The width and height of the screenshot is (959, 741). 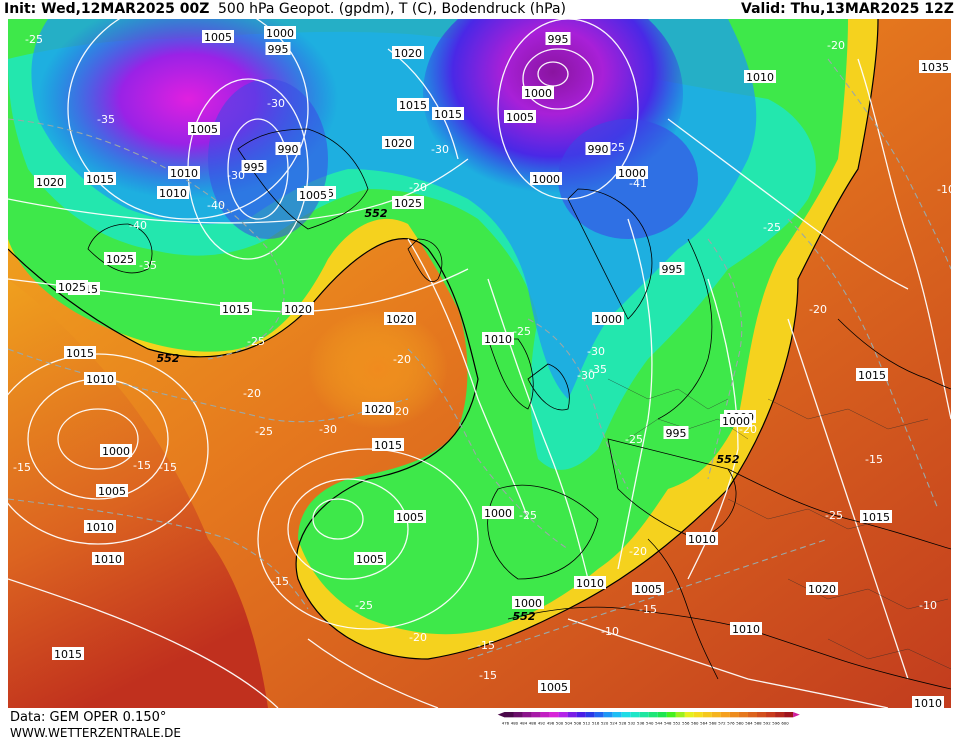 I want to click on svg-text: -10, so click(x=928, y=605).